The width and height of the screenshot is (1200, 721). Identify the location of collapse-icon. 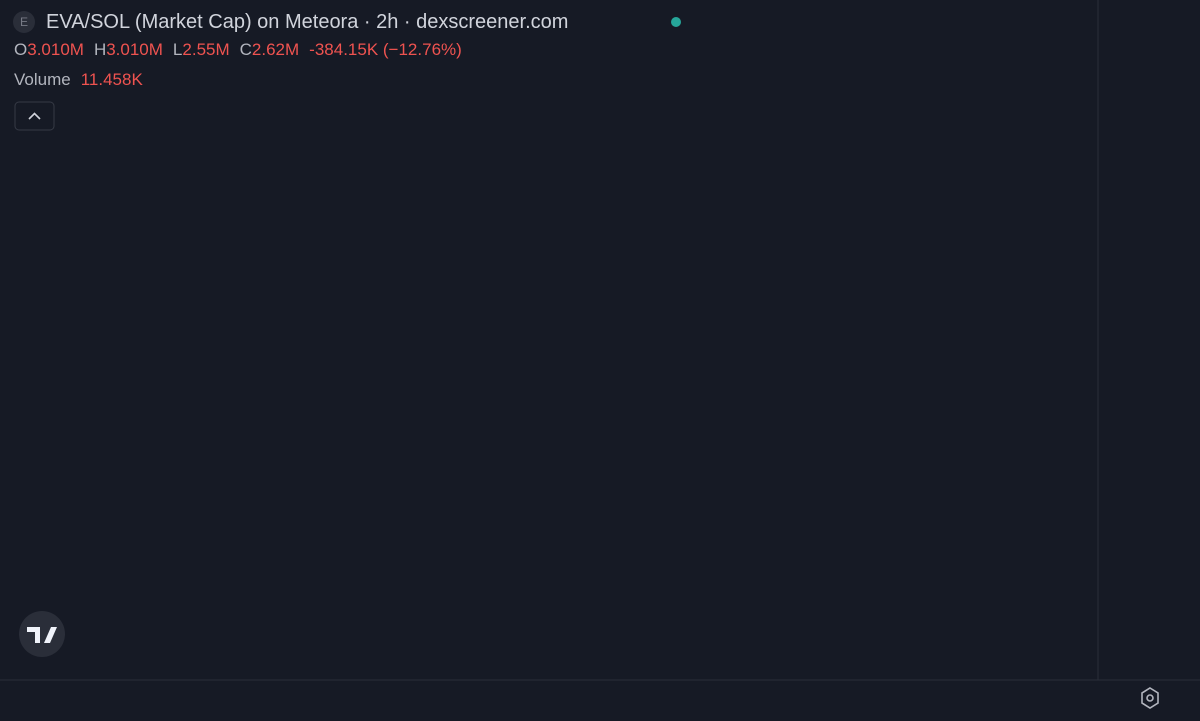
(34, 116).